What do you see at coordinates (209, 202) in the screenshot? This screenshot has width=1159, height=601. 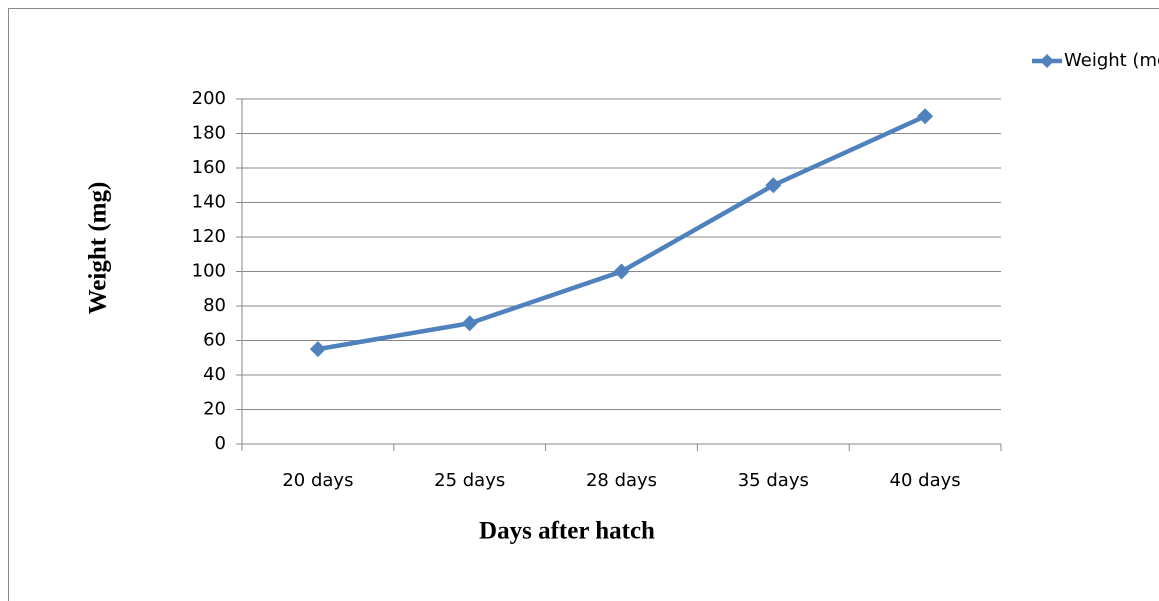 I see `y-tick-label: 140` at bounding box center [209, 202].